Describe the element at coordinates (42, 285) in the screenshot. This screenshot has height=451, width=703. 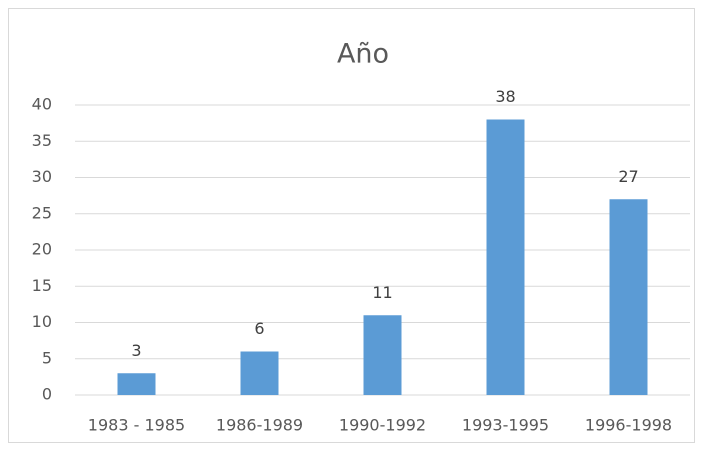
I see `y-tick-label: 15` at that location.